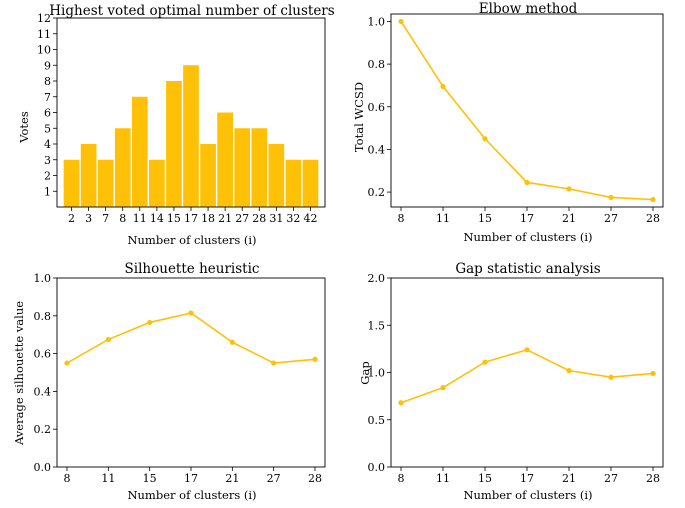 The width and height of the screenshot is (685, 508). I want to click on y-tick-label: 10, so click(44, 50).